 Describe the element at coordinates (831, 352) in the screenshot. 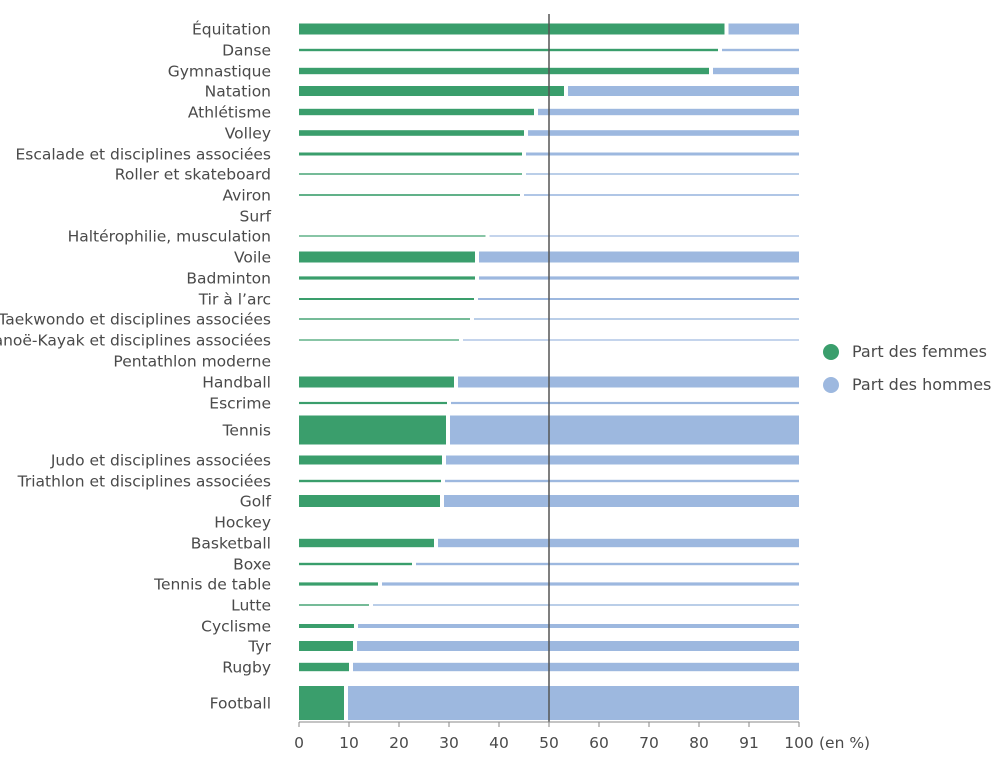

I see `legend-marker-femmes` at that location.